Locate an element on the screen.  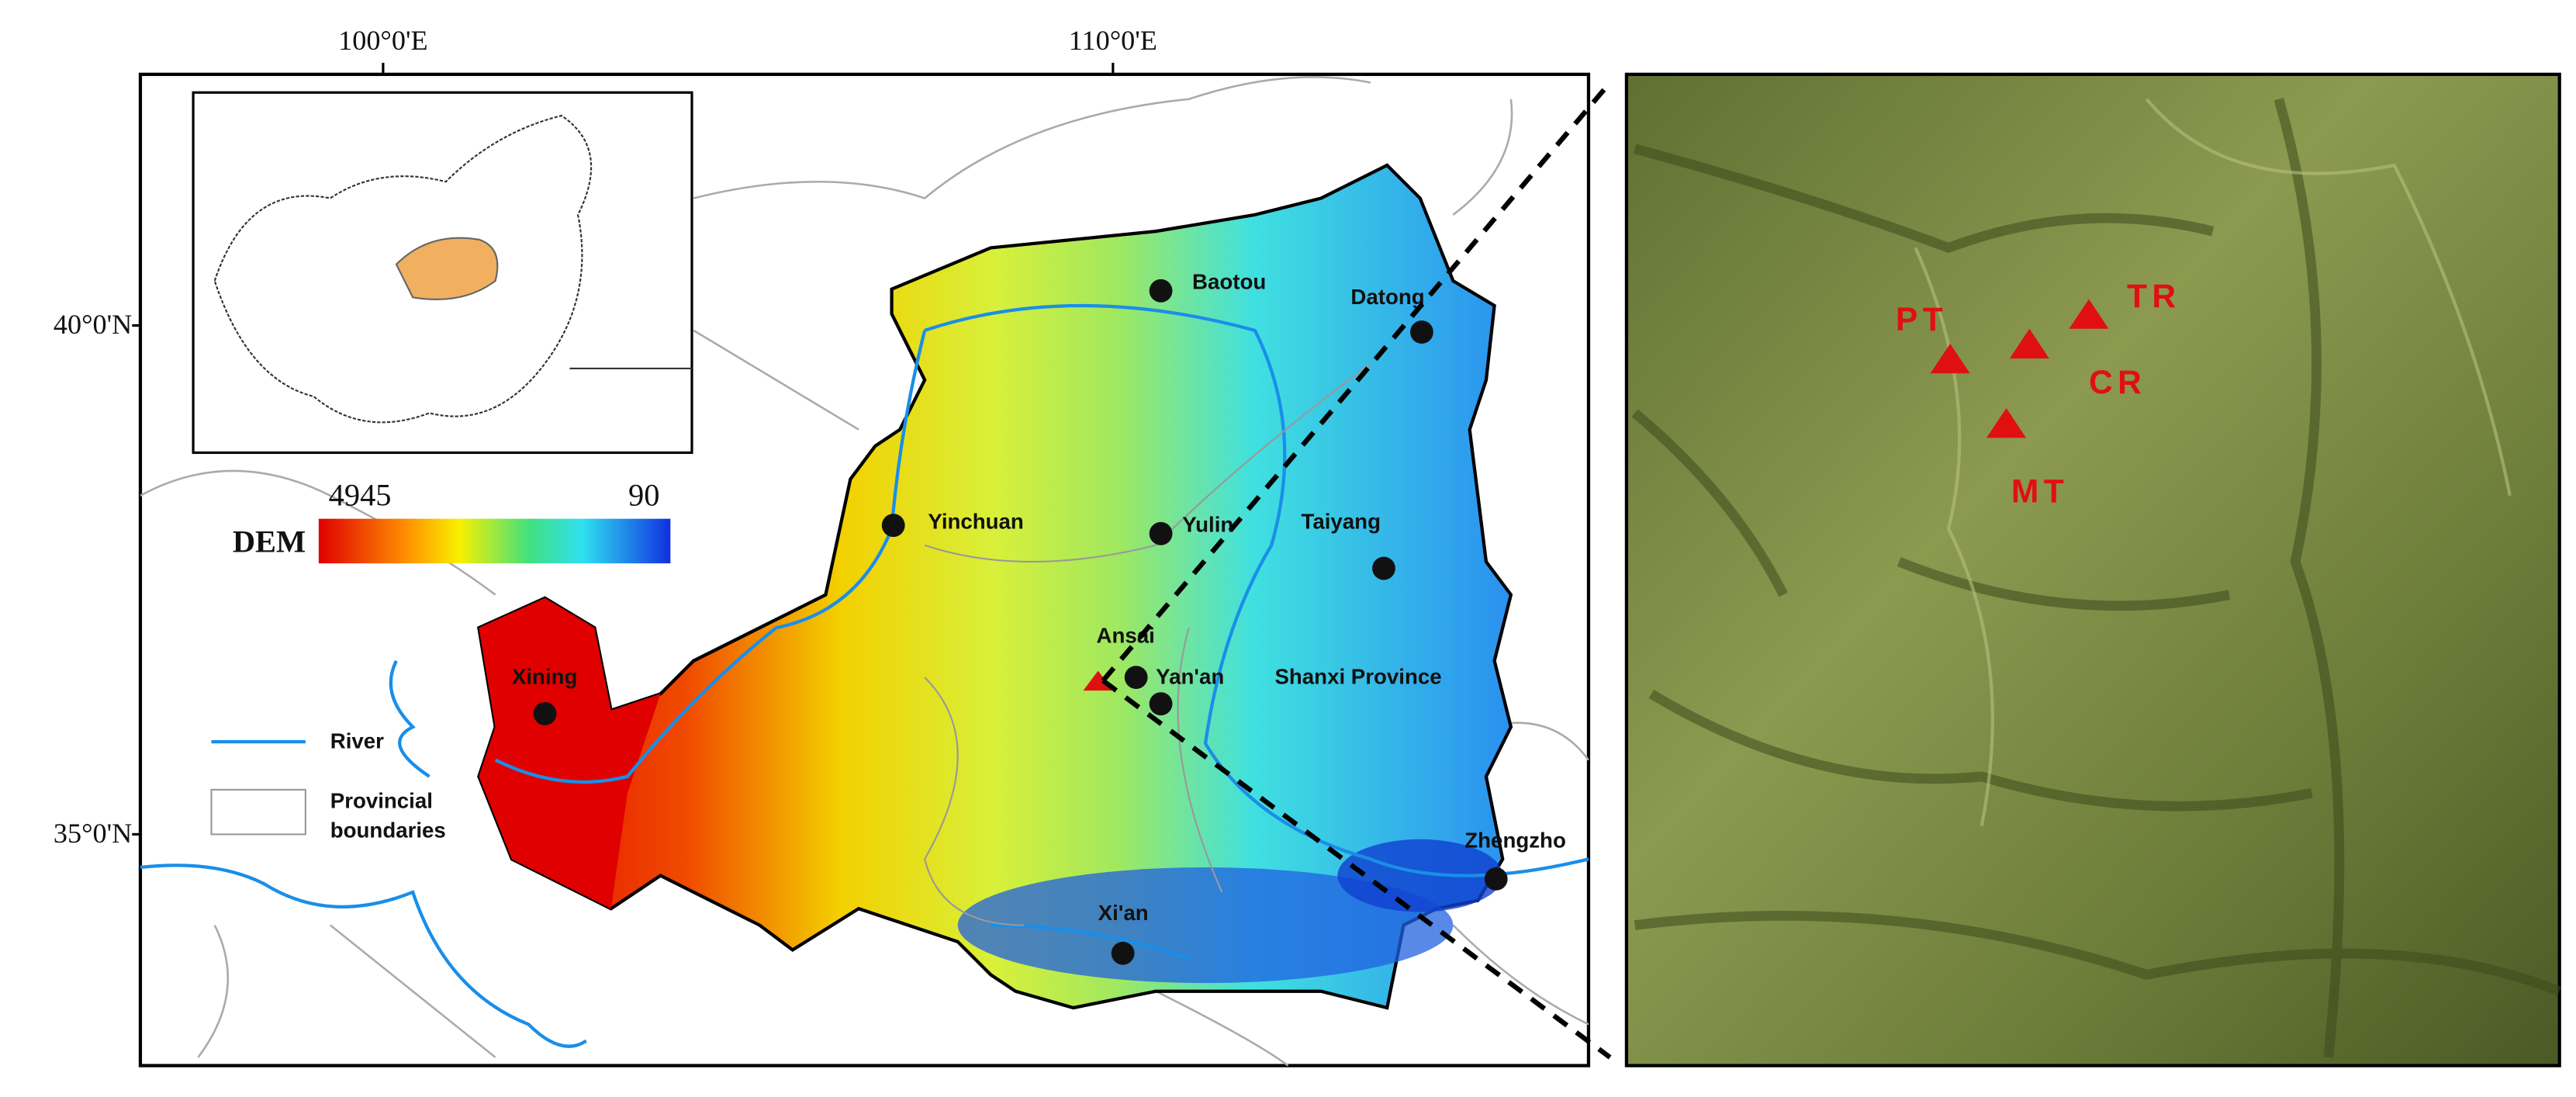
boundary-key is located at coordinates (258, 812).